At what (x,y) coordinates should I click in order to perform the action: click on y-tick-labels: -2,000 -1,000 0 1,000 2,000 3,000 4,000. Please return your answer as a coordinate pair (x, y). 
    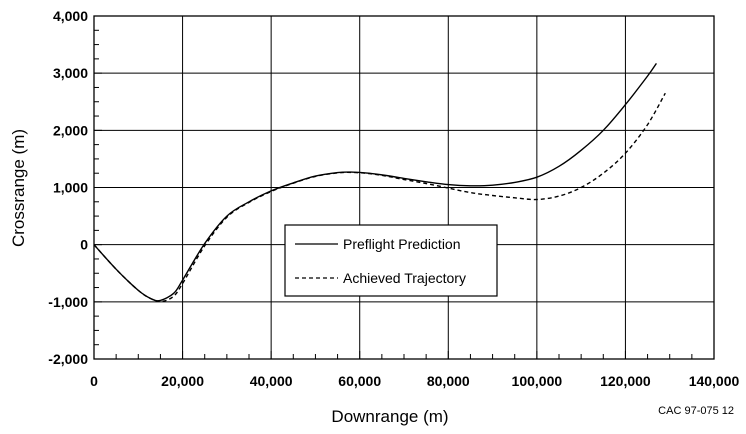
    Looking at the image, I should click on (68, 187).